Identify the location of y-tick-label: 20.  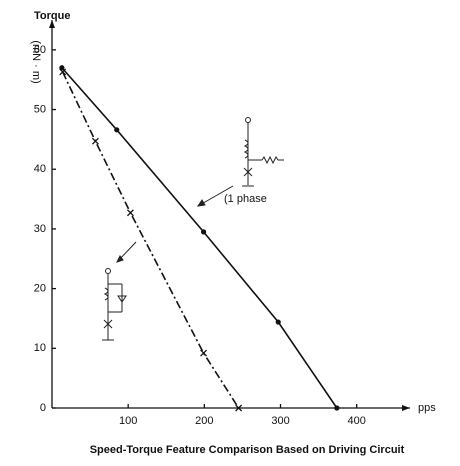
(40, 289).